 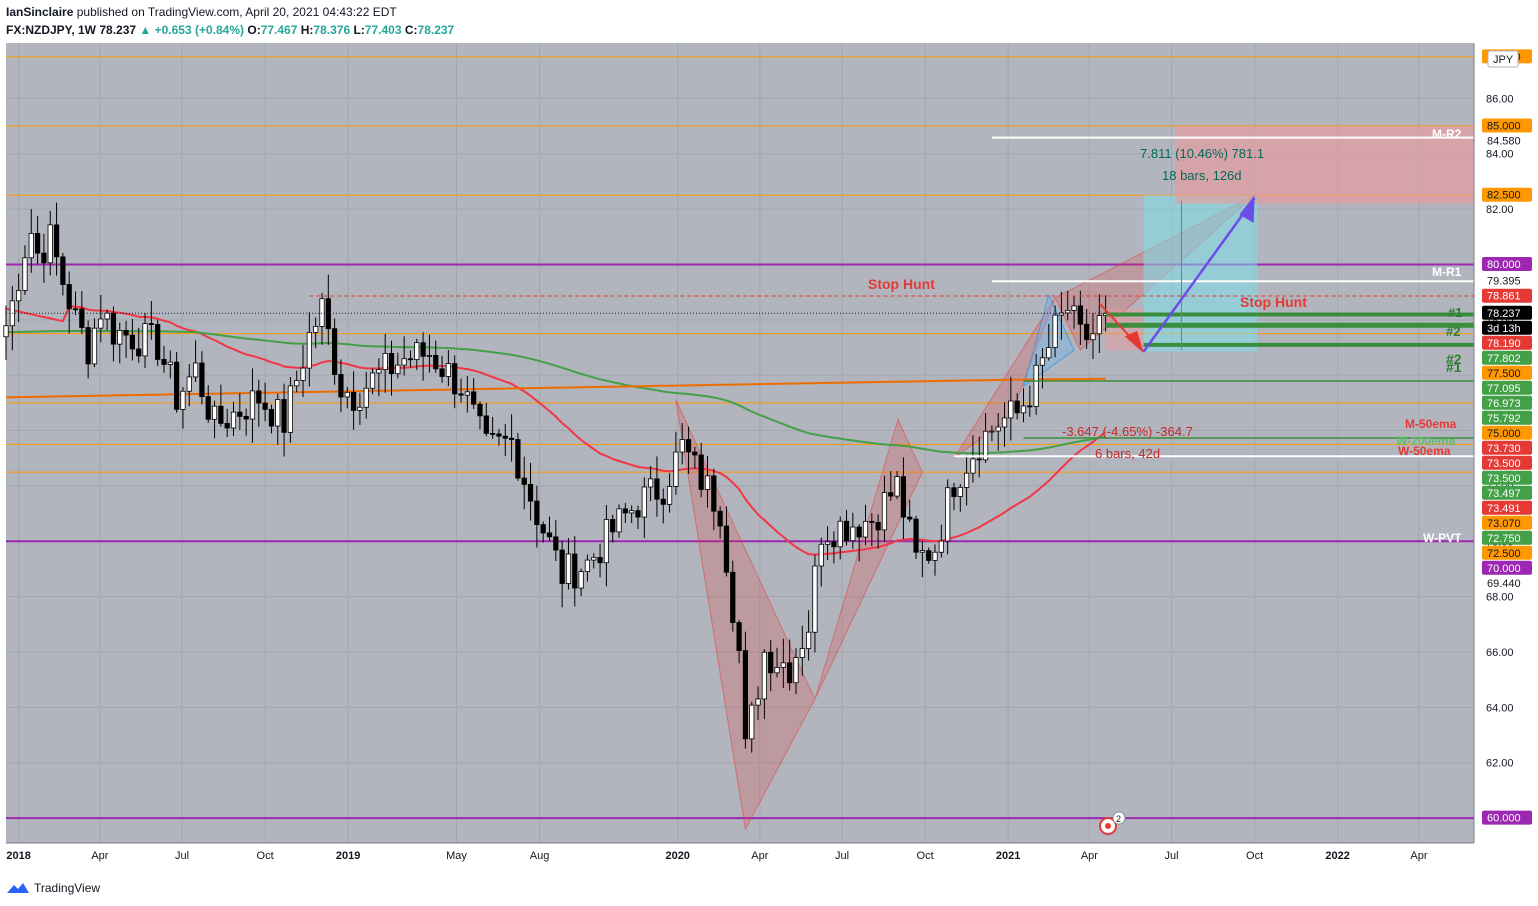 What do you see at coordinates (1507, 552) in the screenshot?
I see `price-tag: 72.500` at bounding box center [1507, 552].